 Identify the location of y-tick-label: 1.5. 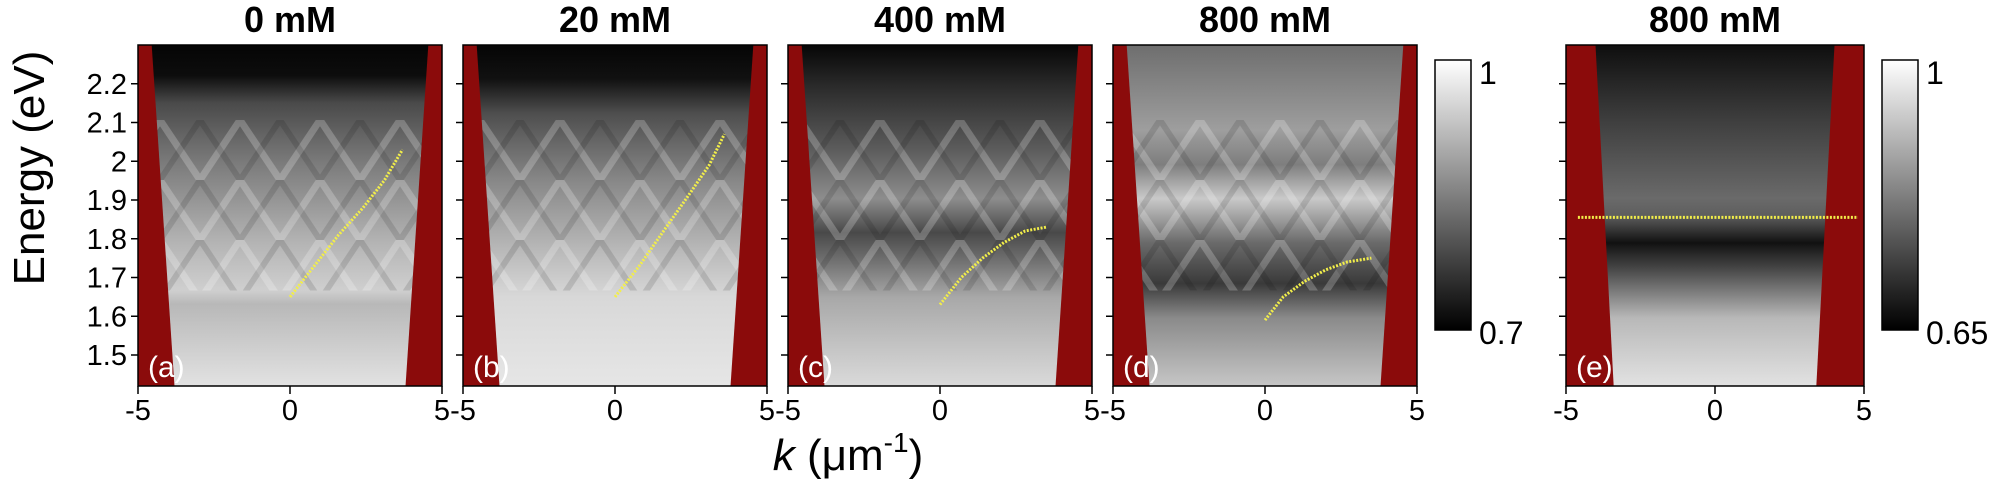
(107, 356).